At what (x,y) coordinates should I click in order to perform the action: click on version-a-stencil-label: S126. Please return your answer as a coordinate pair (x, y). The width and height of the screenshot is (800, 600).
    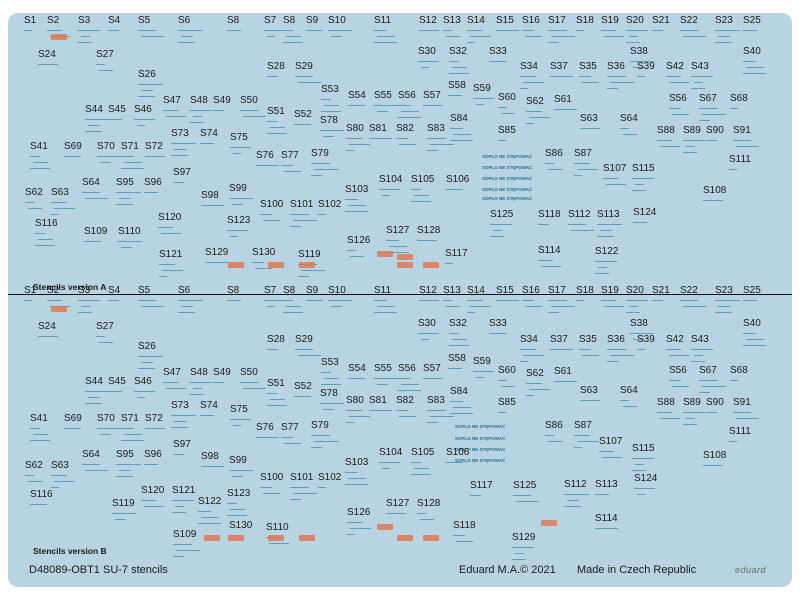
    Looking at the image, I should click on (359, 240).